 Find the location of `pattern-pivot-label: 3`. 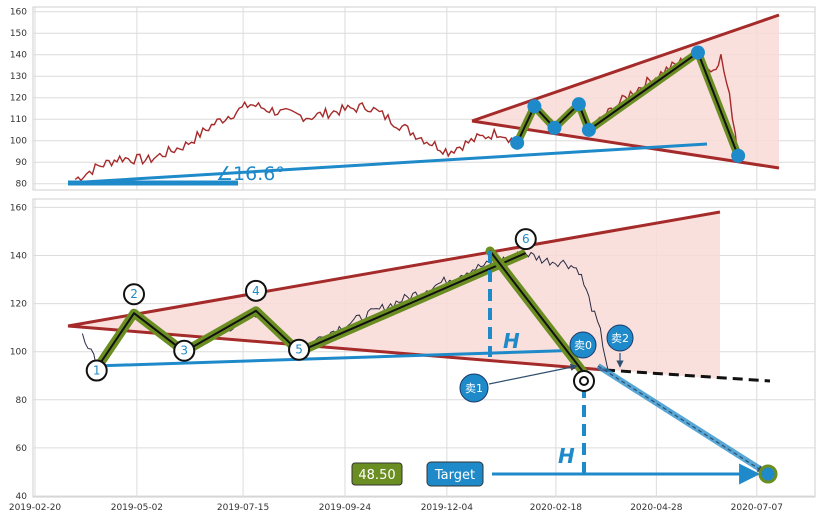

pattern-pivot-label: 3 is located at coordinates (184, 351).